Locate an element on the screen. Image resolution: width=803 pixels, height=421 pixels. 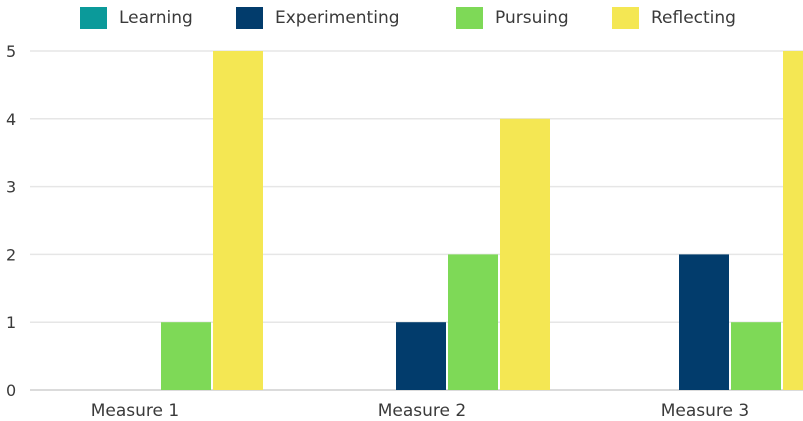
x-tick-label: Measure 1 is located at coordinates (135, 411).